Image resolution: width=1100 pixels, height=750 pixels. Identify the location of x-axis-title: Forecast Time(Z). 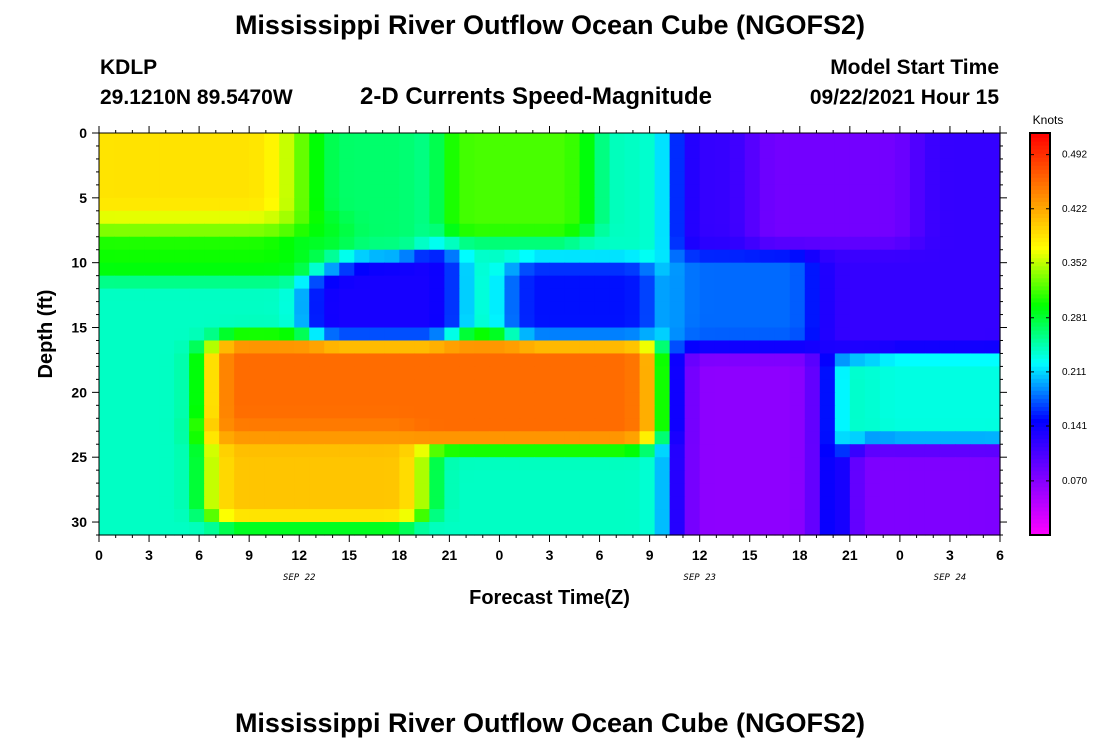
(549, 598).